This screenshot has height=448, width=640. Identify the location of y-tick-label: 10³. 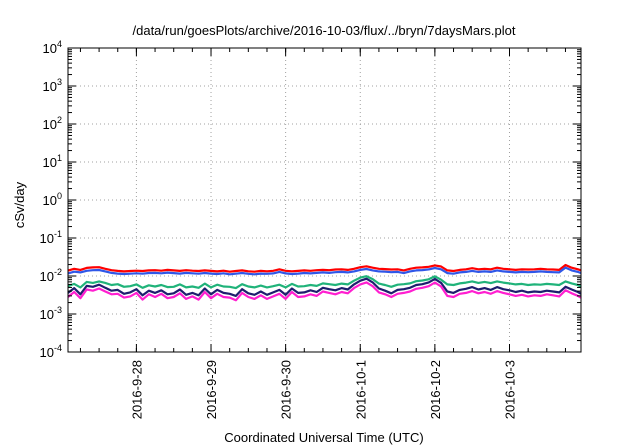
(52, 85).